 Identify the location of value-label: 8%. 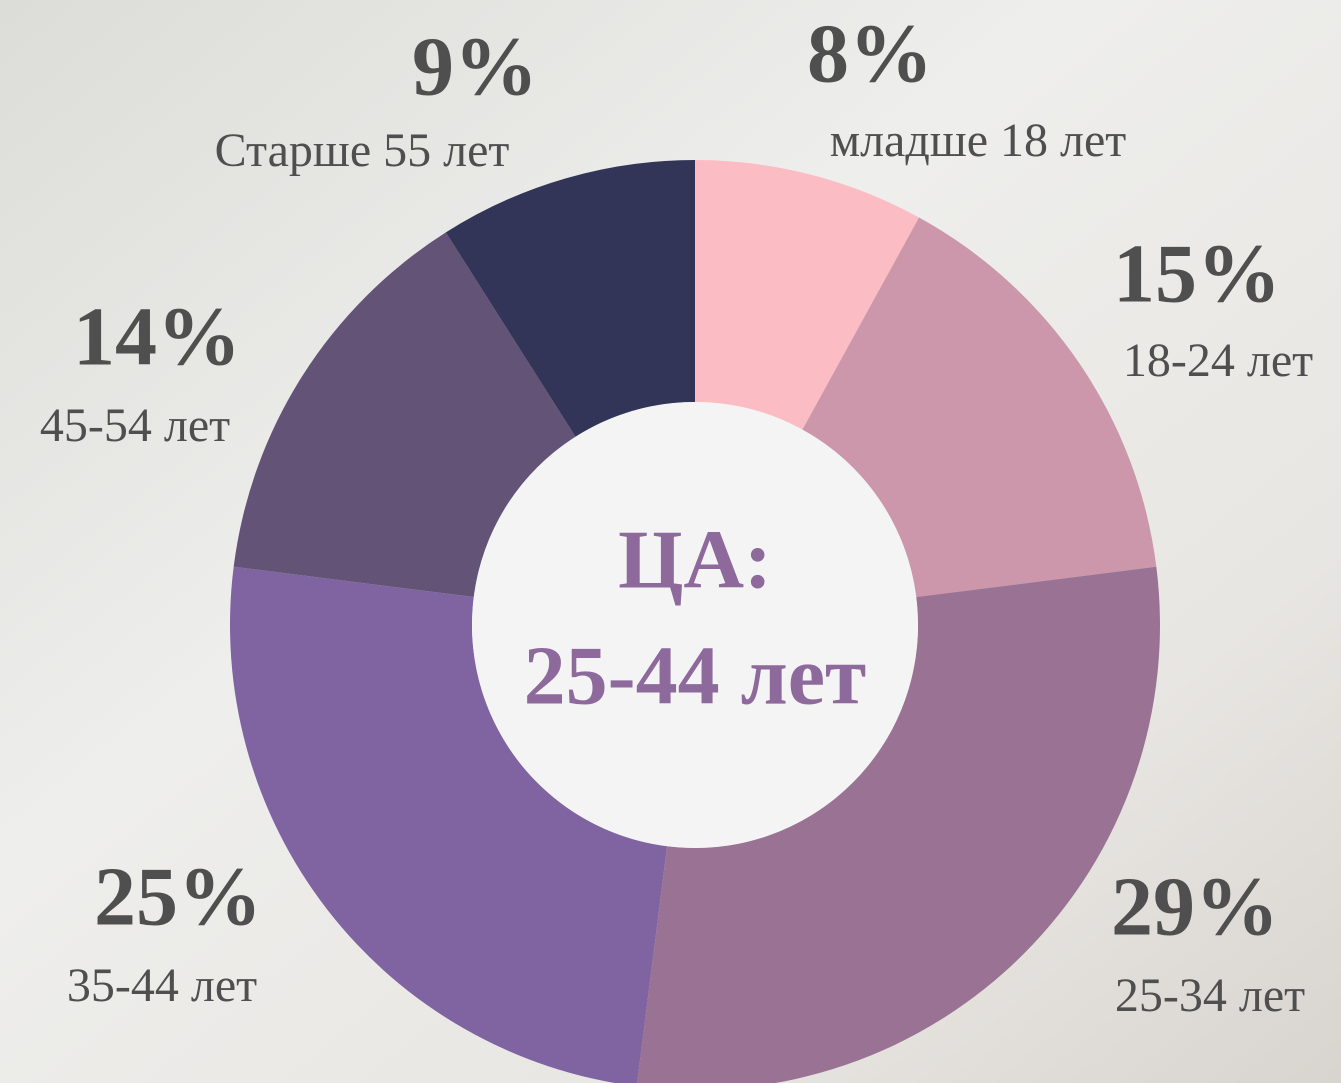
(870, 53).